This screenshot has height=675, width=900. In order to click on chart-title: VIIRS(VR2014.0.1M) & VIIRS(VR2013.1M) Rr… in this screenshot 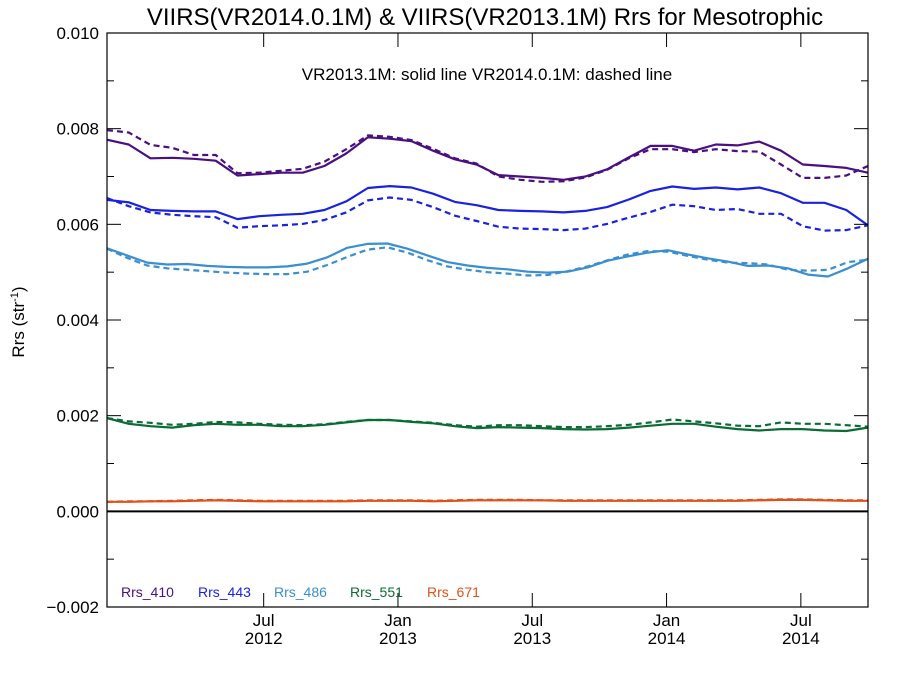, I will do `click(485, 17)`.